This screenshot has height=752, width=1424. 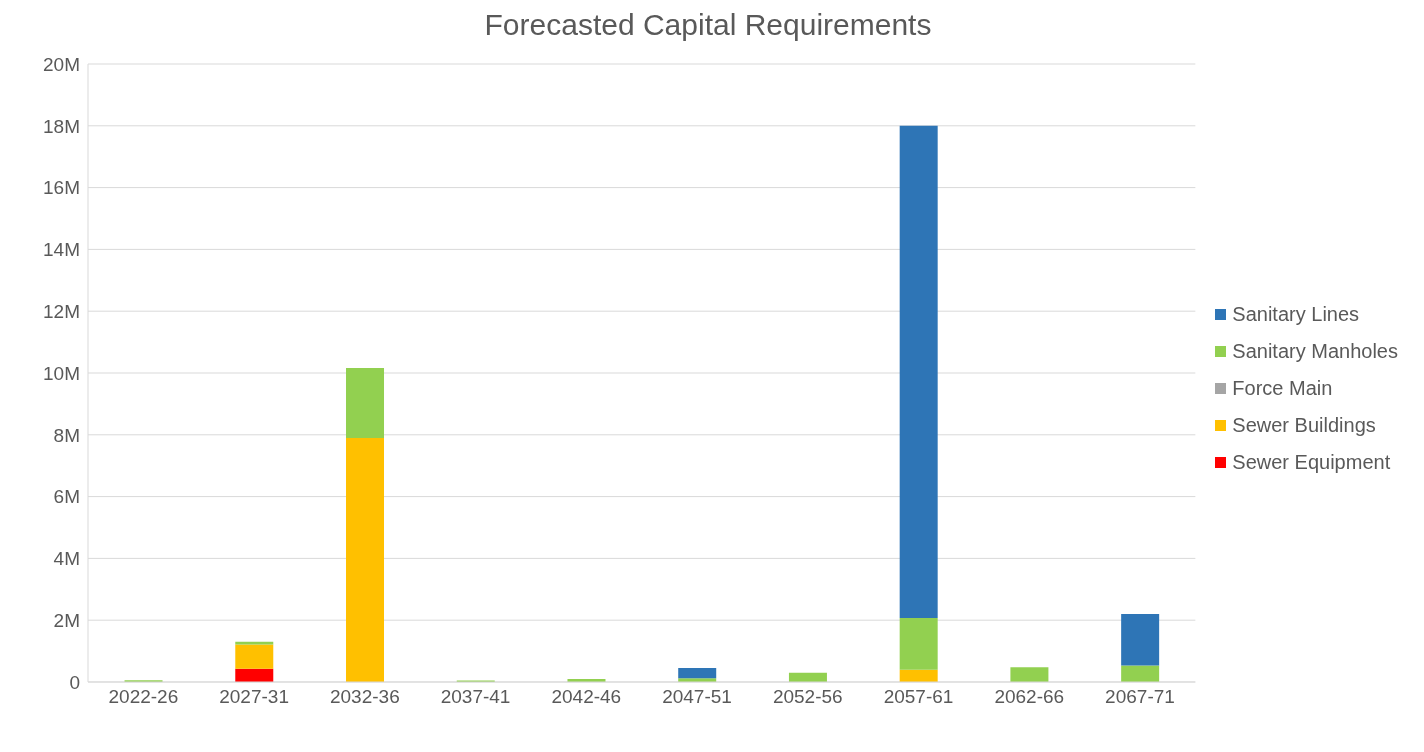 I want to click on x-tick-label: 2032-36, so click(x=364, y=697).